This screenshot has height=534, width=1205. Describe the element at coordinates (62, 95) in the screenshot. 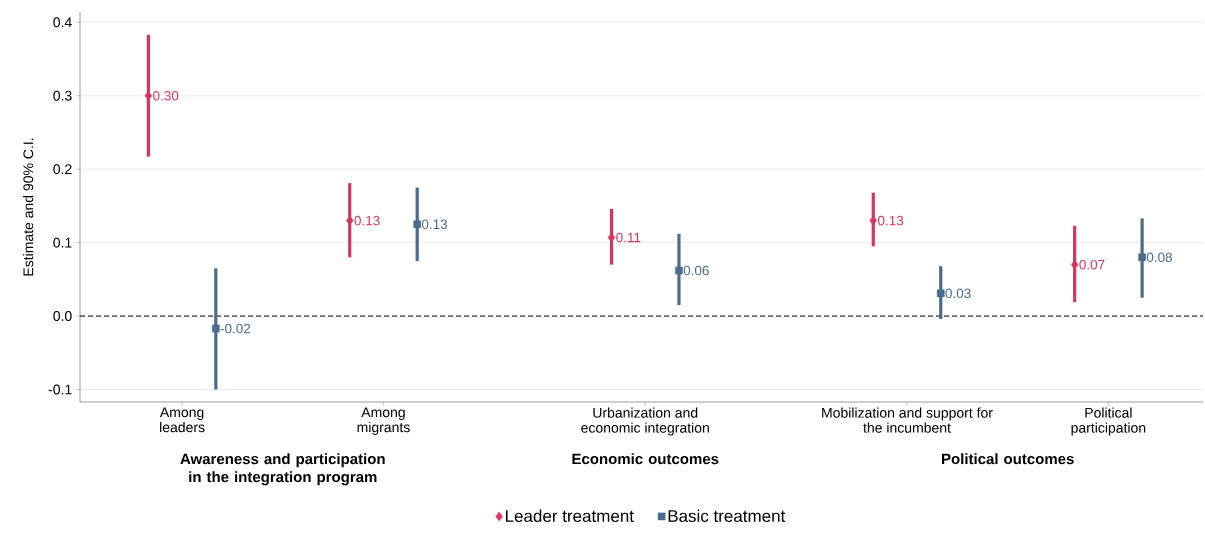

I see `y-tick-label: 0.3` at that location.